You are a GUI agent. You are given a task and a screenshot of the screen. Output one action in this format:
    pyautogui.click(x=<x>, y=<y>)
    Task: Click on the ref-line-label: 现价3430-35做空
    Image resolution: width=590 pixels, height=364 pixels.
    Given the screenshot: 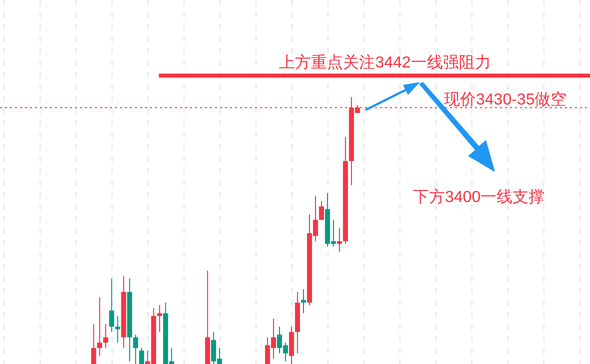 What is the action you would take?
    pyautogui.click(x=505, y=99)
    